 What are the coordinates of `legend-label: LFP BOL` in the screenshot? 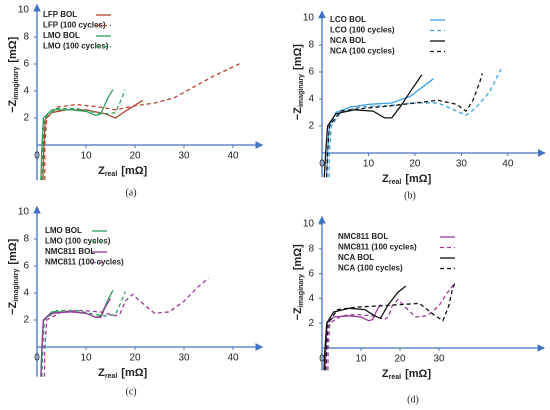 It's located at (60, 14).